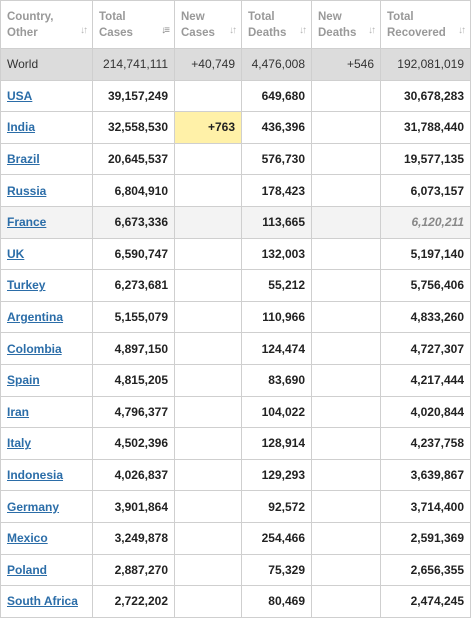 The image size is (471, 618). Describe the element at coordinates (276, 24) in the screenshot. I see `header-total-deaths: Total Deaths ↓↑` at that location.